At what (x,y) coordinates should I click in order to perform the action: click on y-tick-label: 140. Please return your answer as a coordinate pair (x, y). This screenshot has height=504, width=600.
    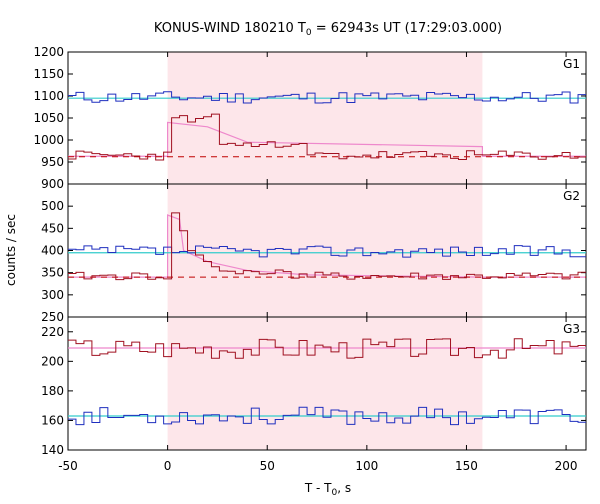
    Looking at the image, I should click on (52, 450).